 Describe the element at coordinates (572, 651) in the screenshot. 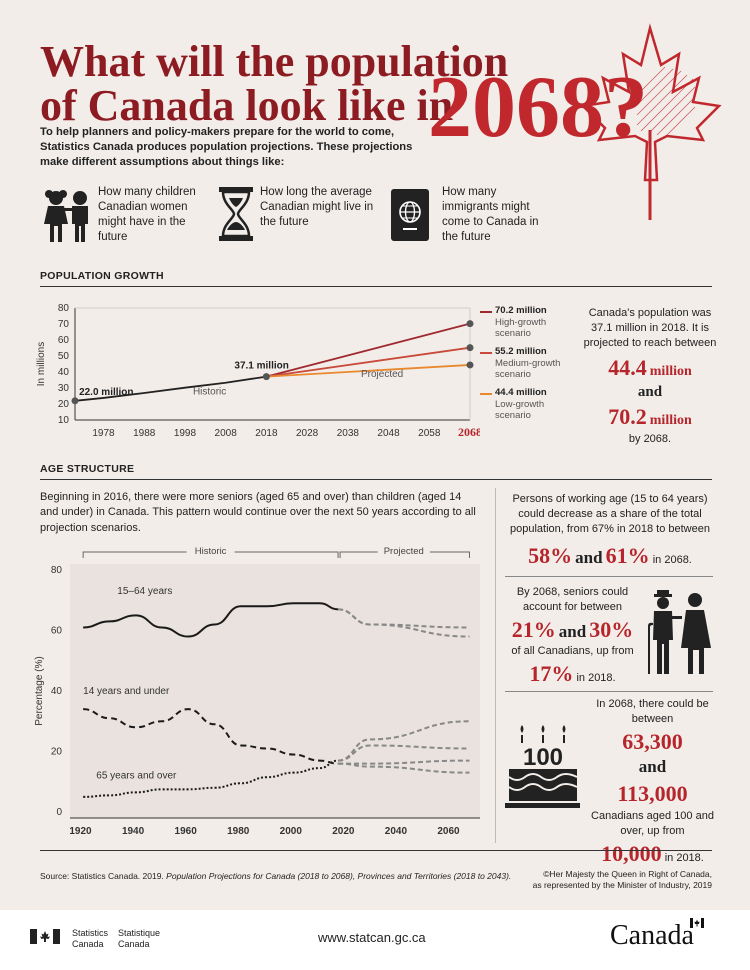

I see `seniors-upfrom-text: of all Canadians, up from` at that location.